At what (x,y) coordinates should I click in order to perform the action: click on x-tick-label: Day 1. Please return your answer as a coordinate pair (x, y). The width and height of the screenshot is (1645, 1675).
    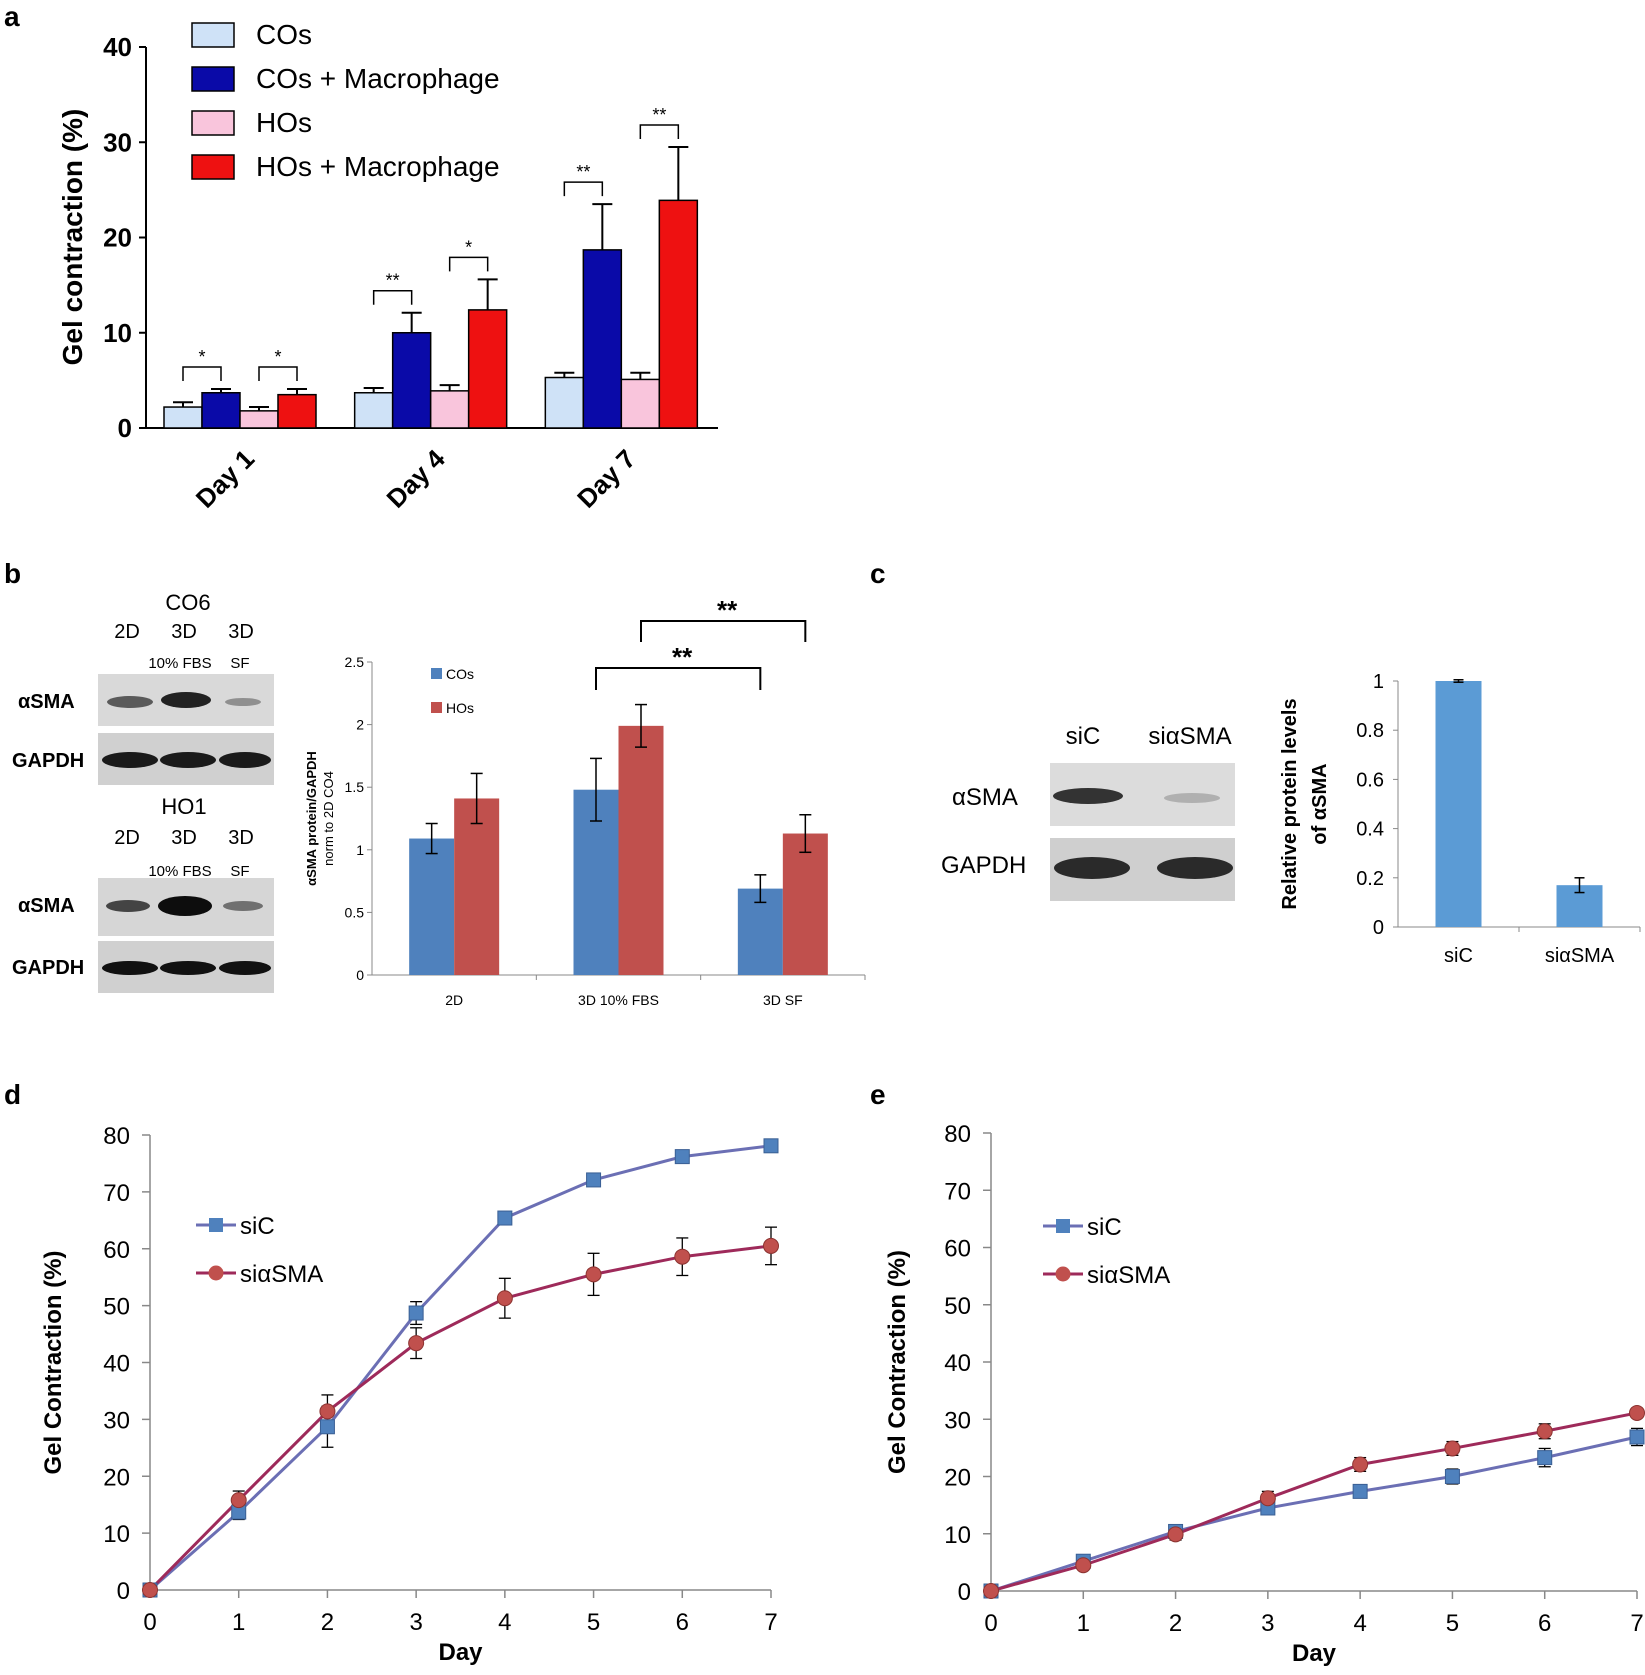
    Looking at the image, I should click on (225, 478).